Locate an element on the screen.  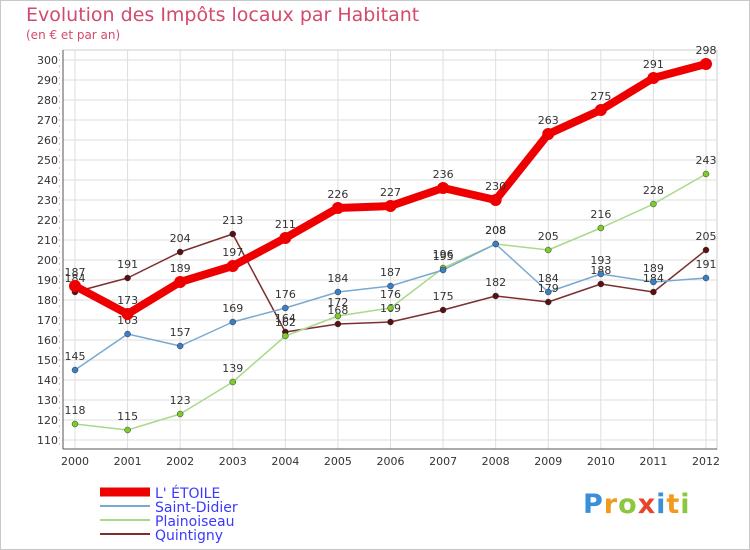
logo-letter: r is located at coordinates (611, 504).